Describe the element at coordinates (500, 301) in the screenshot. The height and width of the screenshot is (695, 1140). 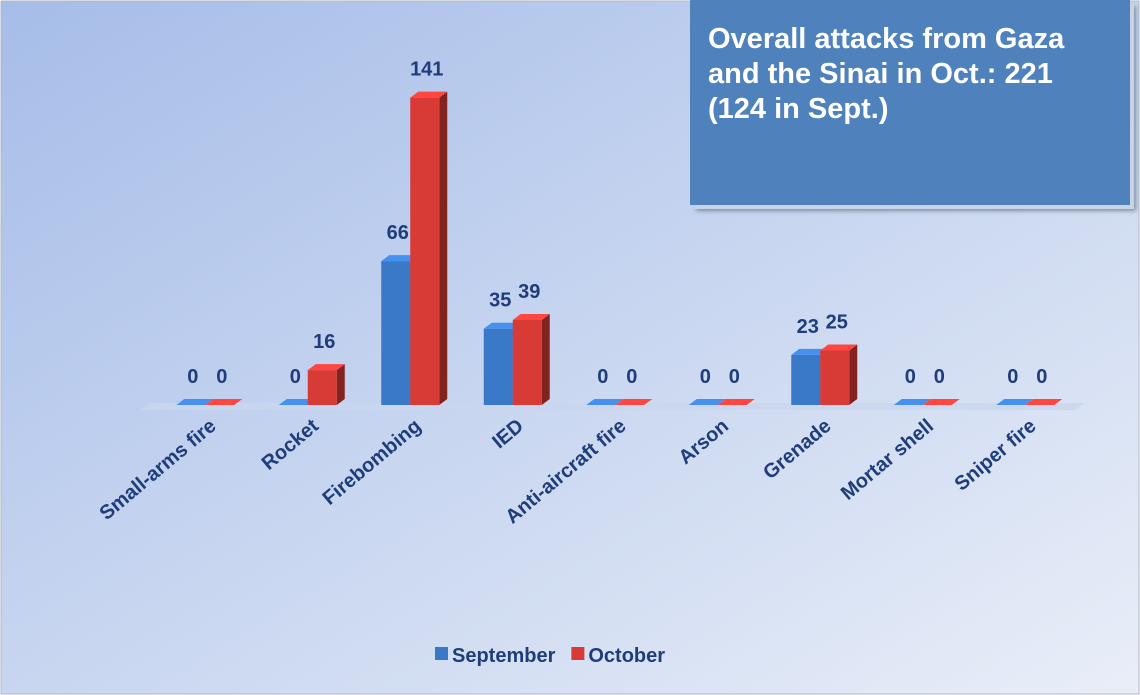
I see `value-label: 35` at that location.